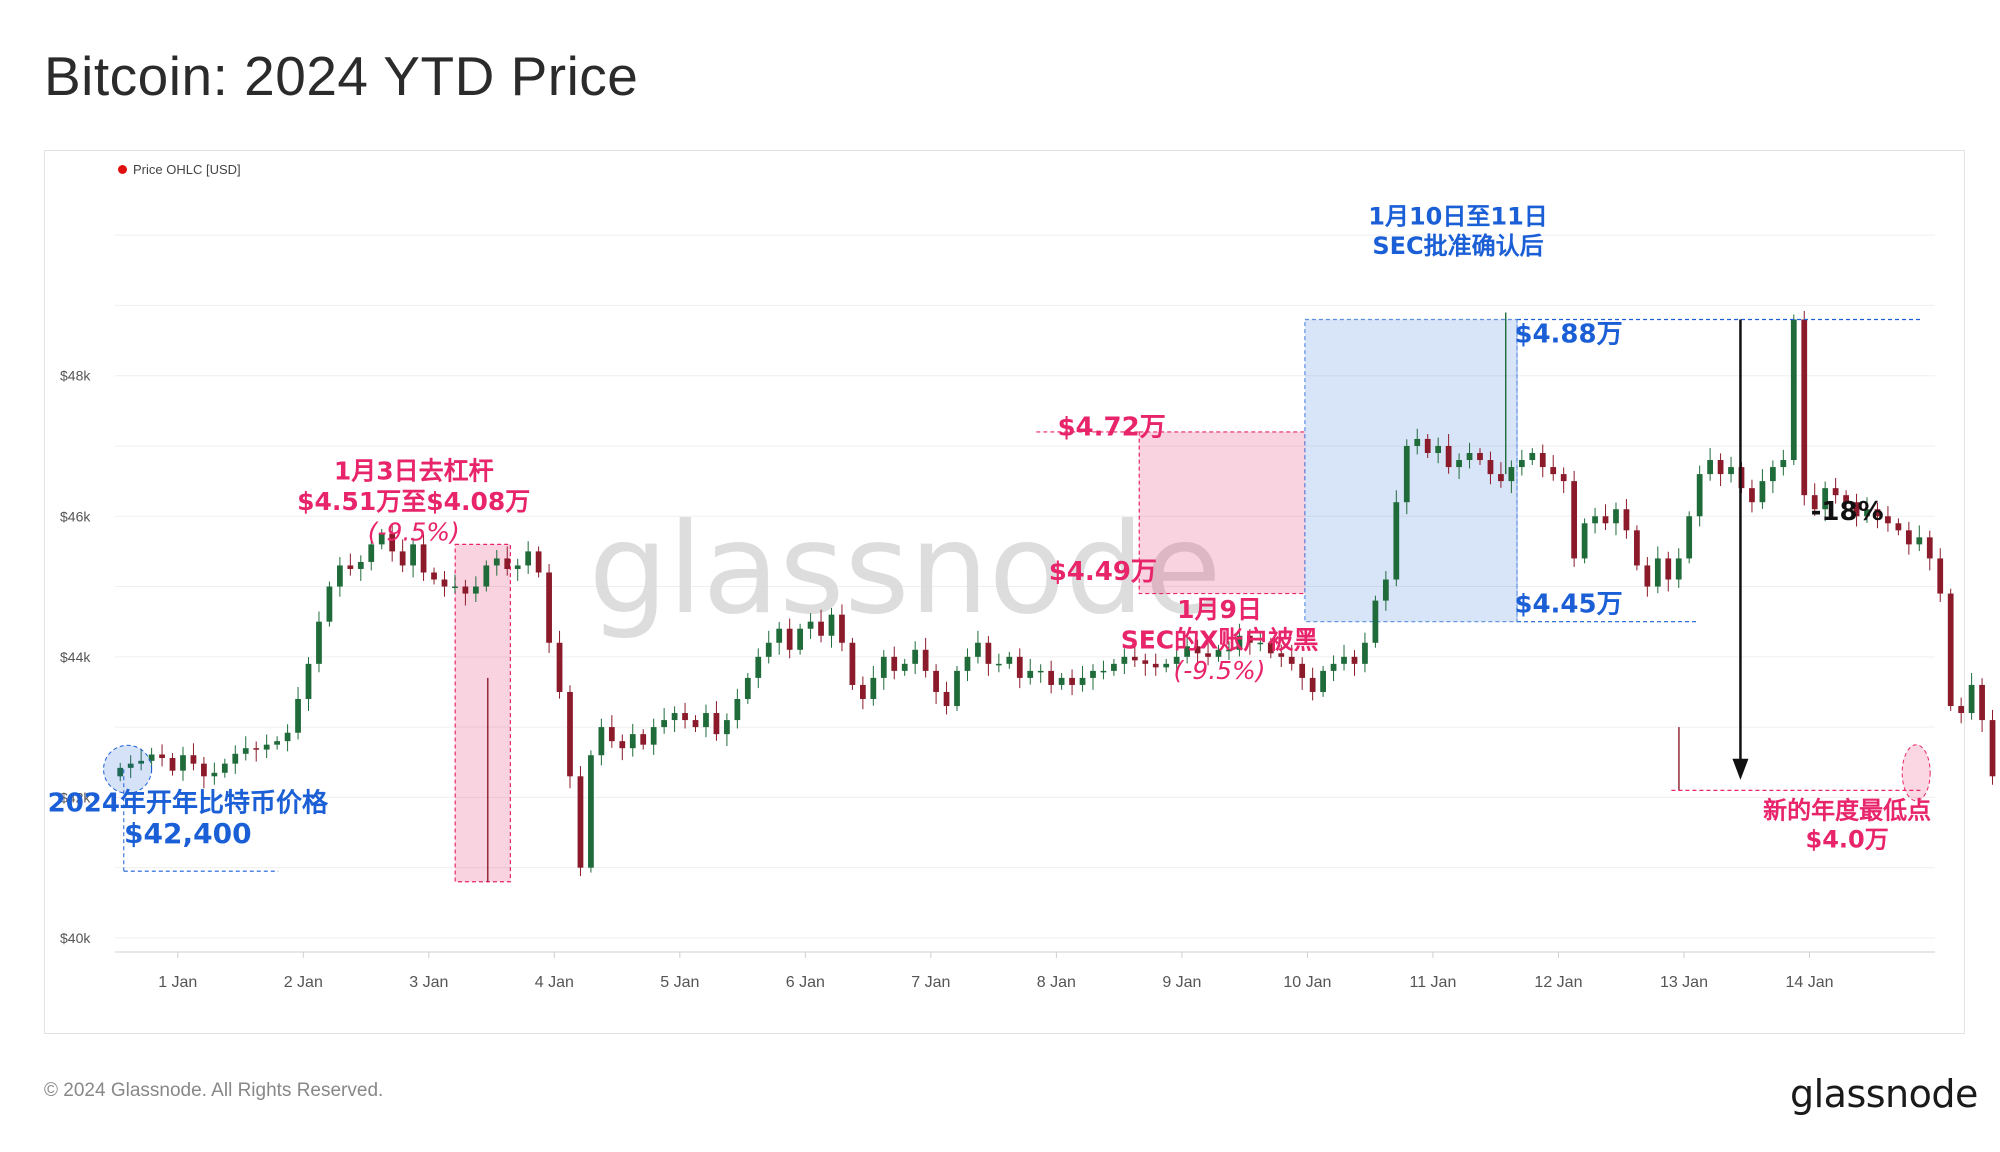 The width and height of the screenshot is (2000, 1152). What do you see at coordinates (1558, 982) in the screenshot?
I see `x-tick-label: 12 Jan` at bounding box center [1558, 982].